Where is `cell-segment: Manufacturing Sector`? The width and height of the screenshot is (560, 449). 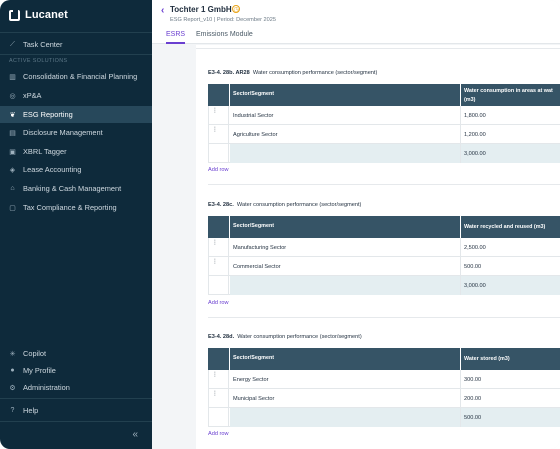 cell-segment: Manufacturing Sector is located at coordinates (260, 248).